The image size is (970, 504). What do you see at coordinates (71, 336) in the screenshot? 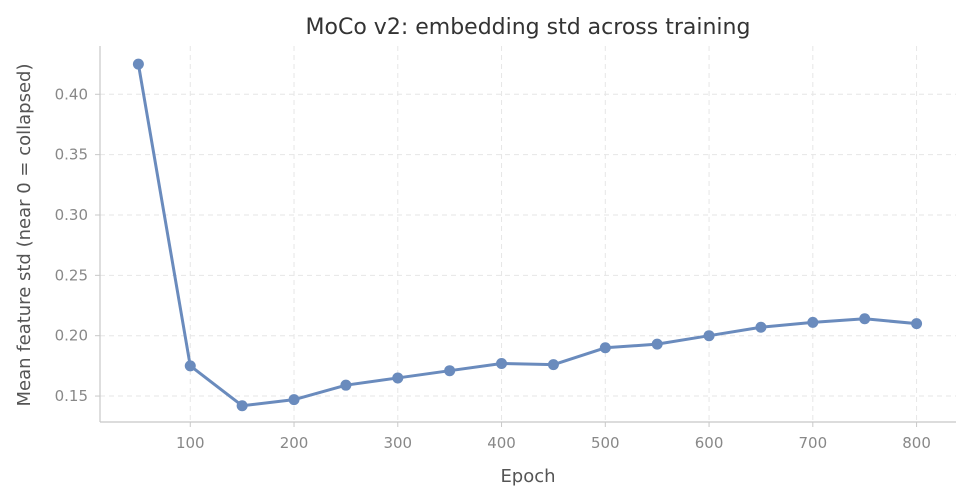
I see `y-tick-label: 0.20` at bounding box center [71, 336].